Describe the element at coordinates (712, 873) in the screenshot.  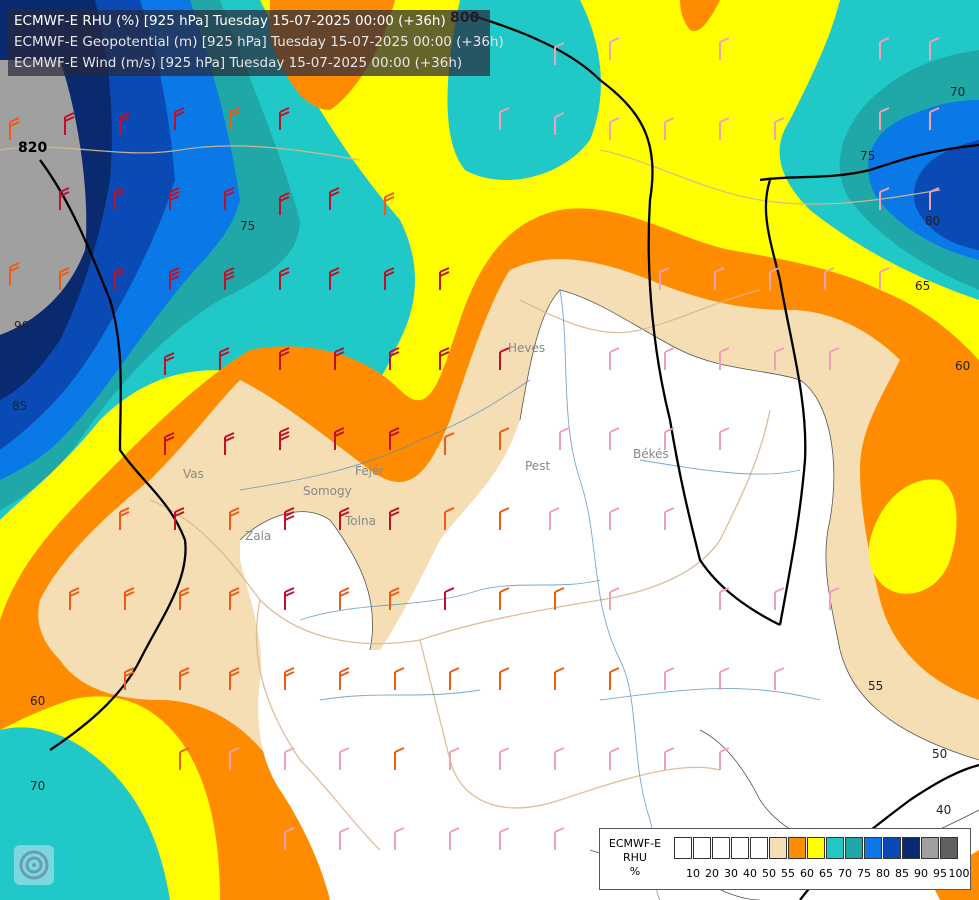
I see `legend-tick-label: 20` at that location.